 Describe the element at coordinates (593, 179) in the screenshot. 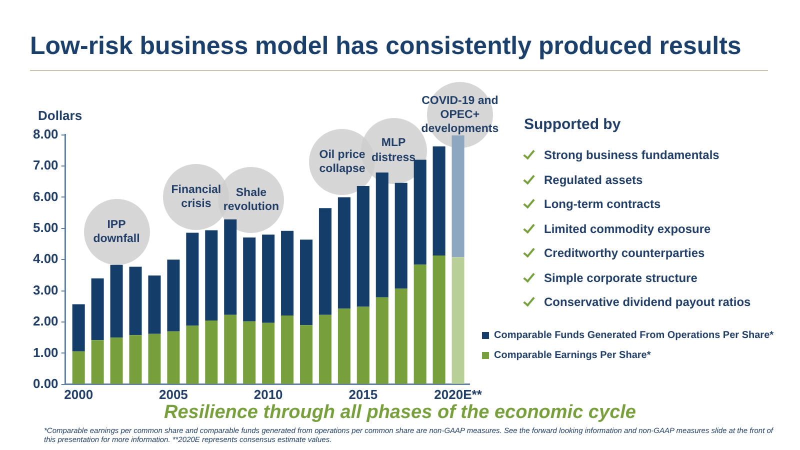

I see `text: Regulated assets` at that location.